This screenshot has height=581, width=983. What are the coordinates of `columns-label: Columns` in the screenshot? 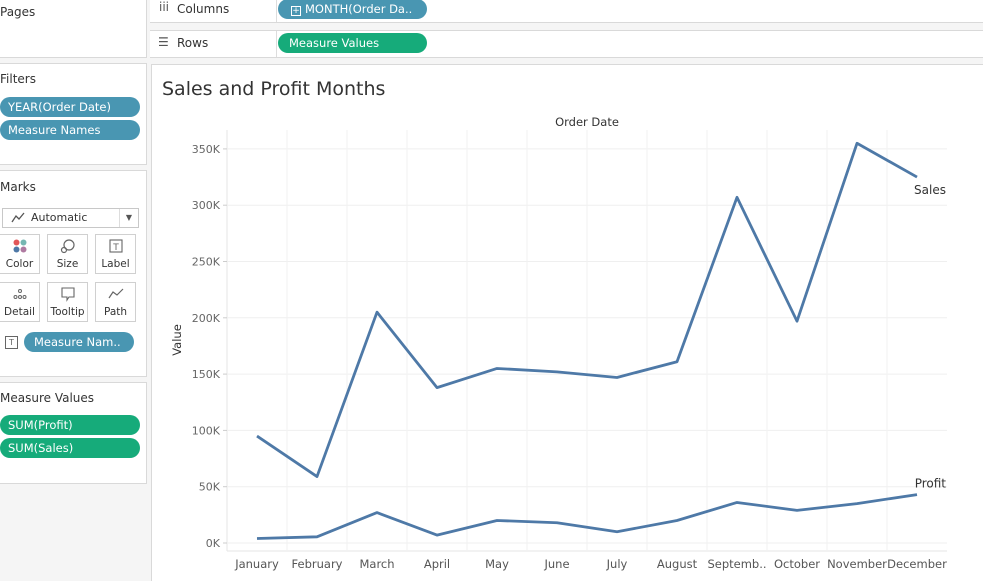 It's located at (203, 9).